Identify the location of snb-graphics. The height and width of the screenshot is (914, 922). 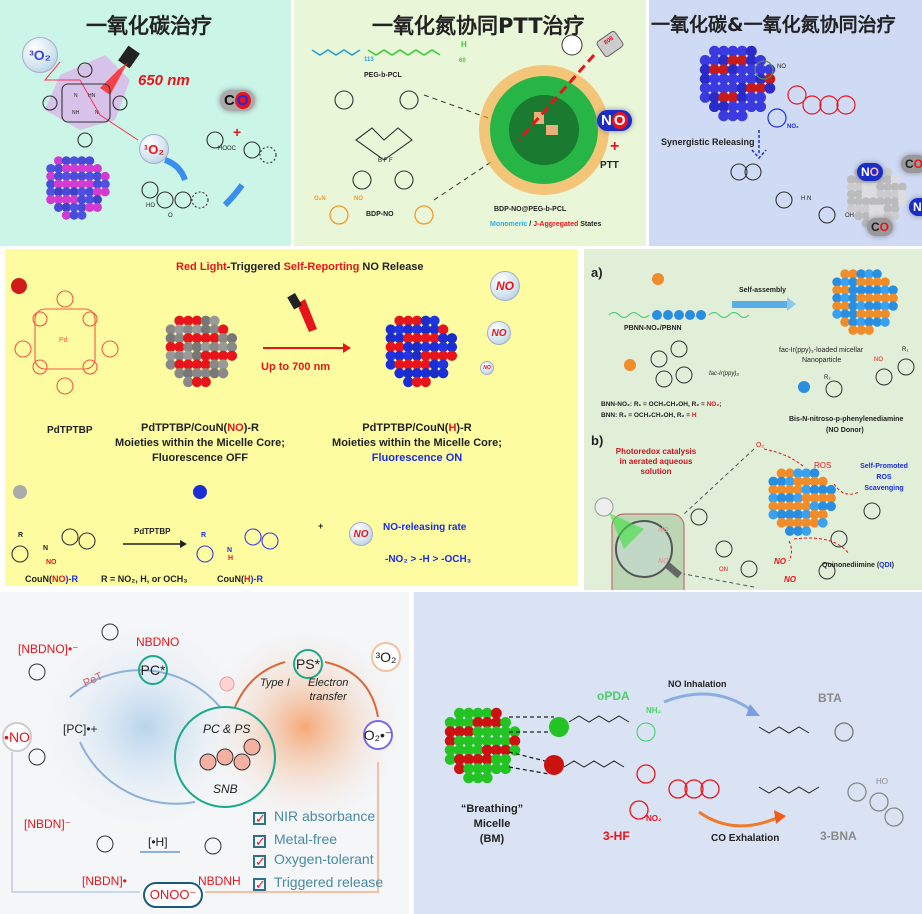
(210, 755).